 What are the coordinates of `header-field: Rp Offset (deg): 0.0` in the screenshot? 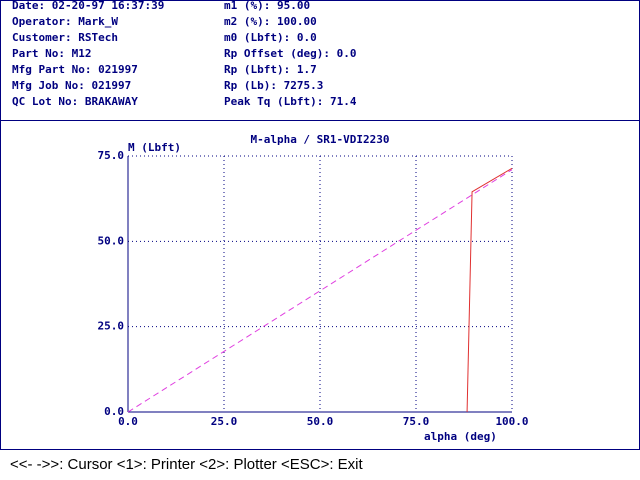 It's located at (290, 53).